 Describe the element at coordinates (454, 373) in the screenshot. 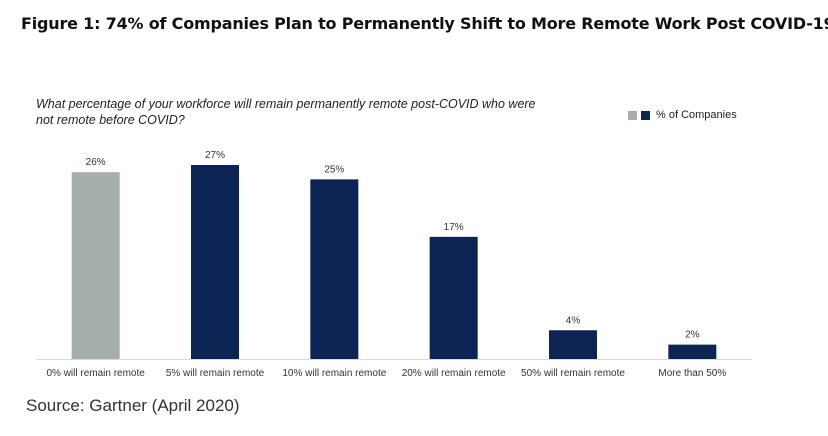

I see `x-tick-label-3: 20% will remain remote` at that location.